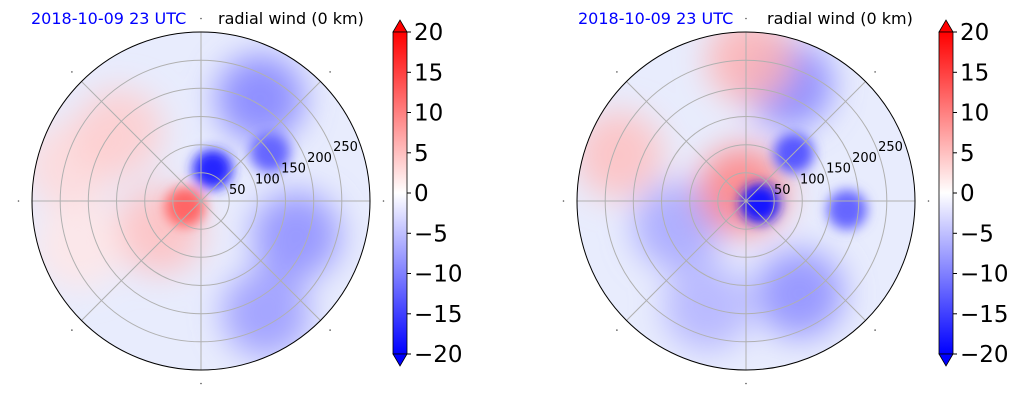  I want to click on colorbar-left: 20 15 10 5 0 −10 −15 −20 −5, so click(427, 193).